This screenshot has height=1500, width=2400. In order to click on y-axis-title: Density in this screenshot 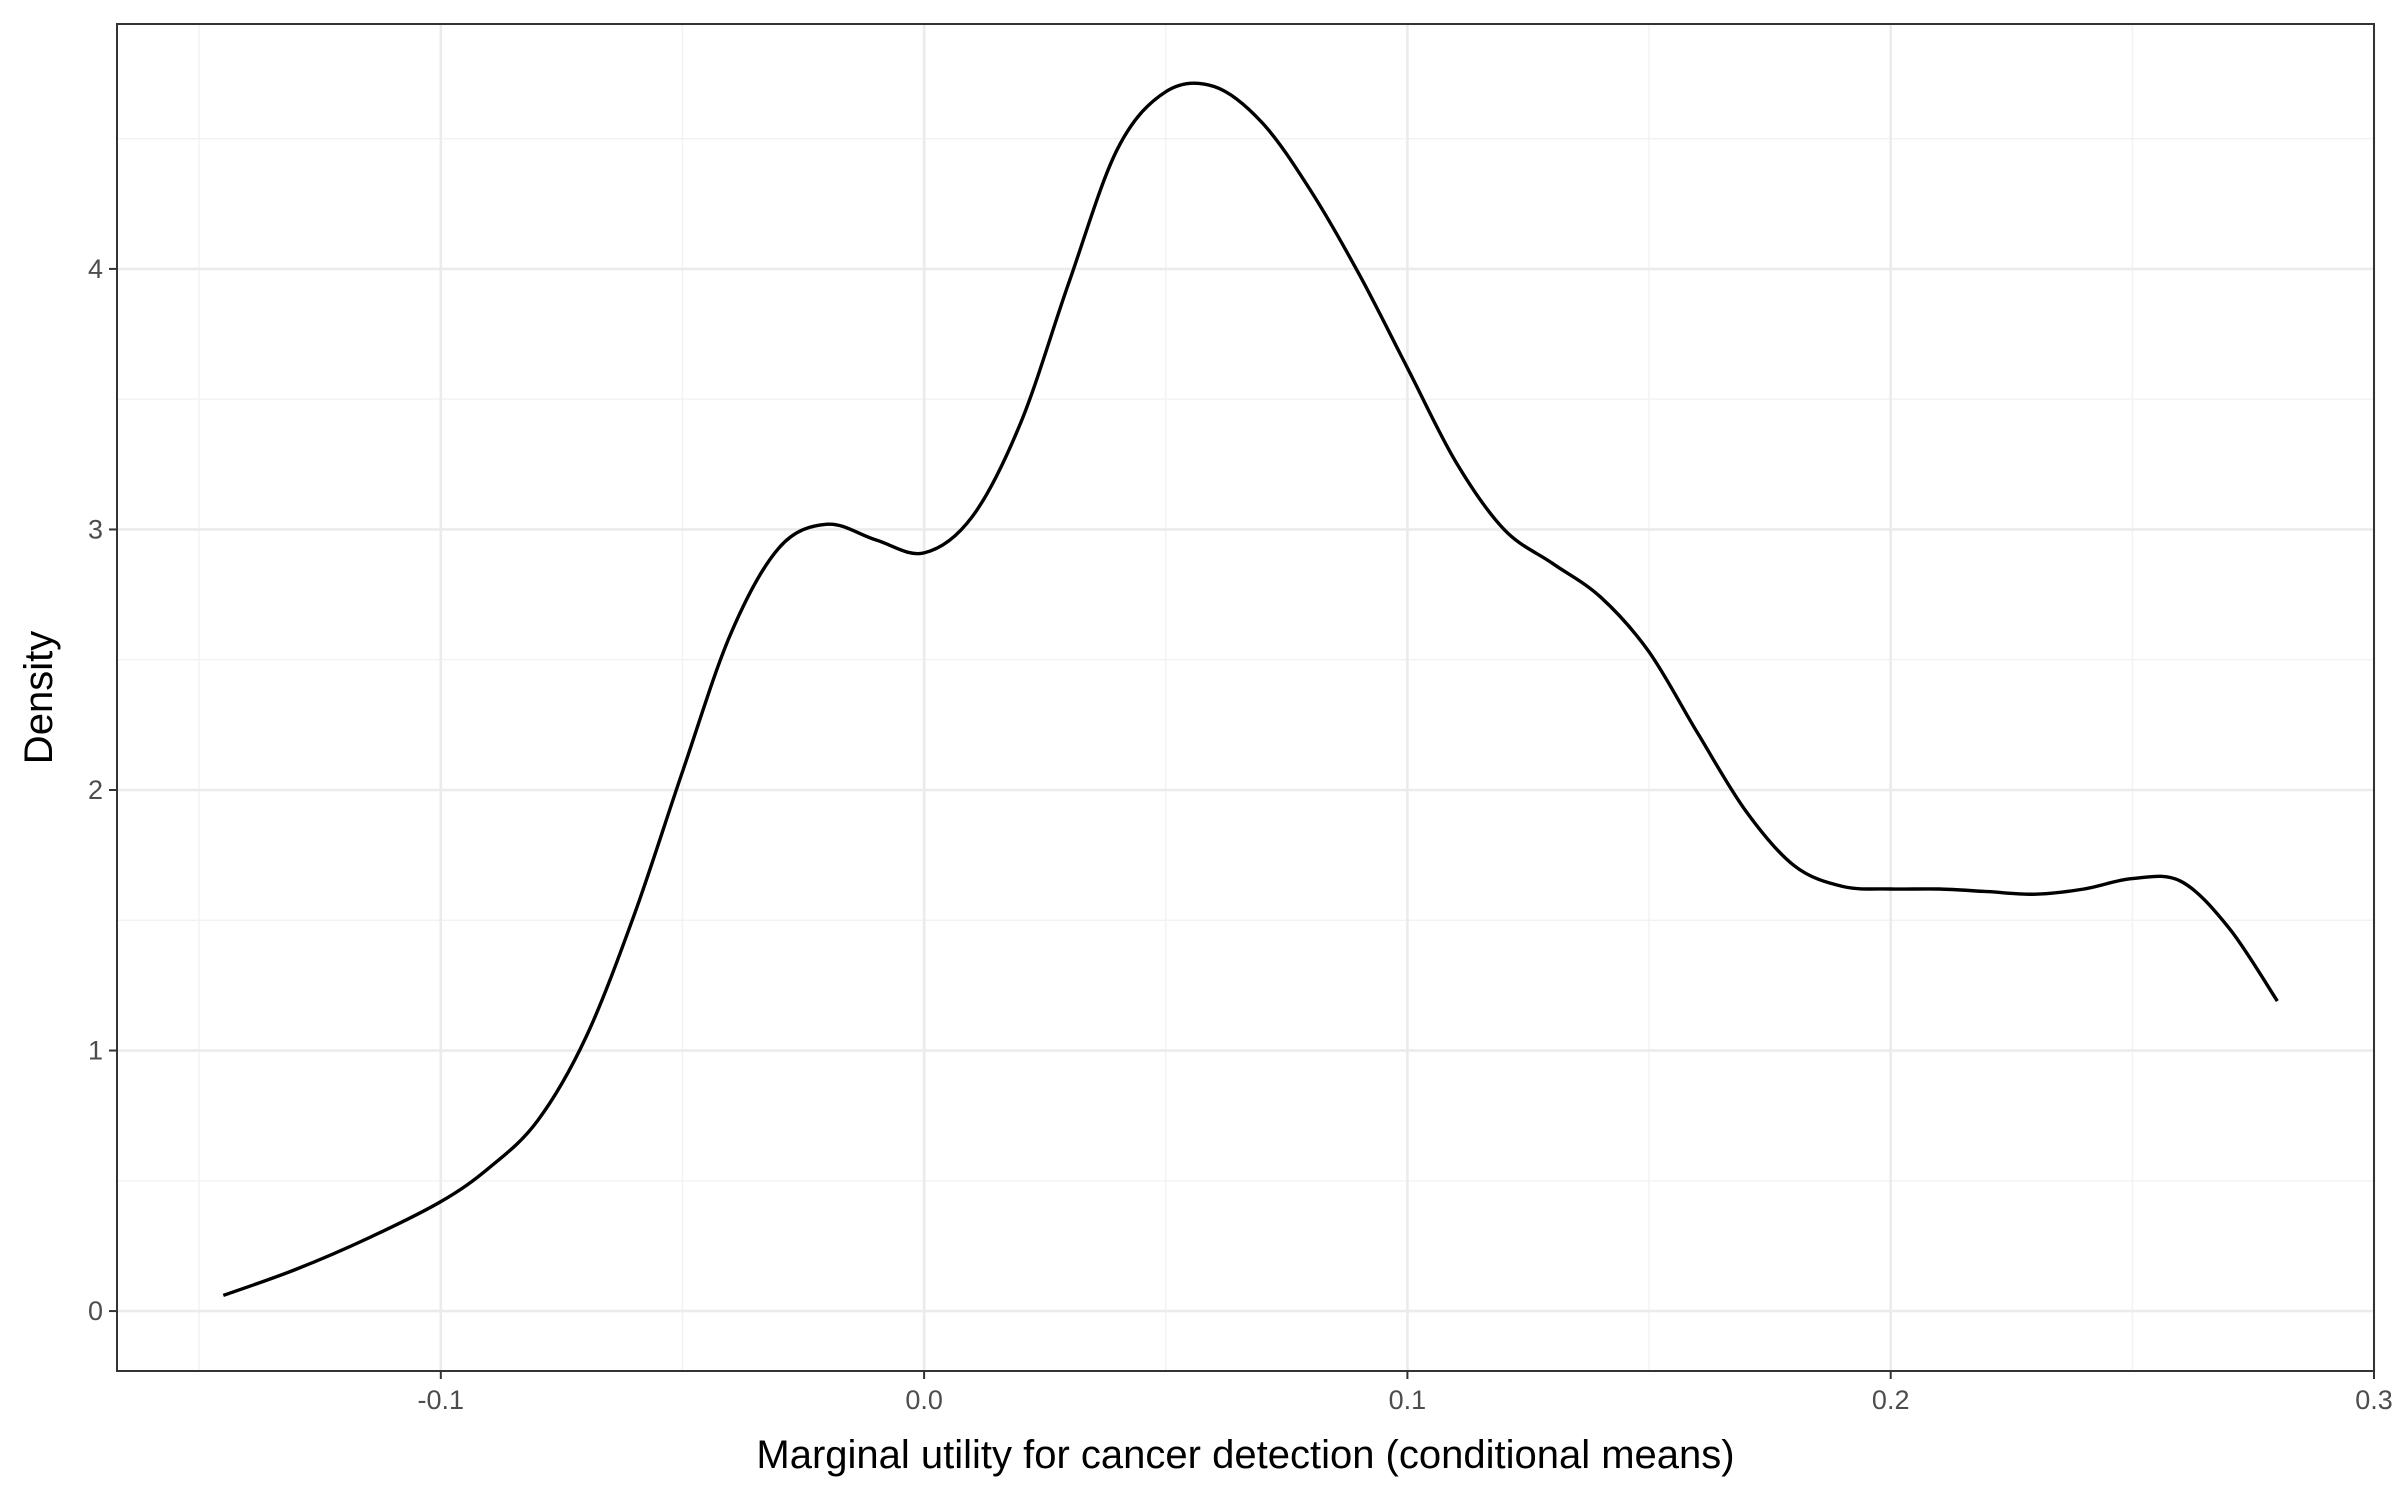, I will do `click(39, 697)`.